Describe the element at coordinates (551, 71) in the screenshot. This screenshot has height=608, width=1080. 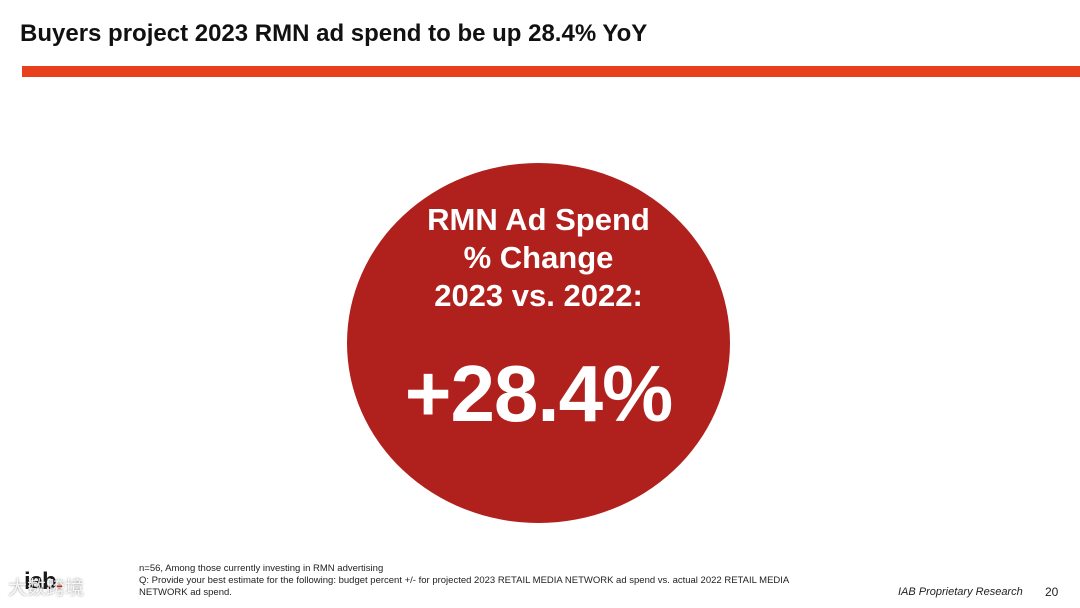
I see `accent-bar` at that location.